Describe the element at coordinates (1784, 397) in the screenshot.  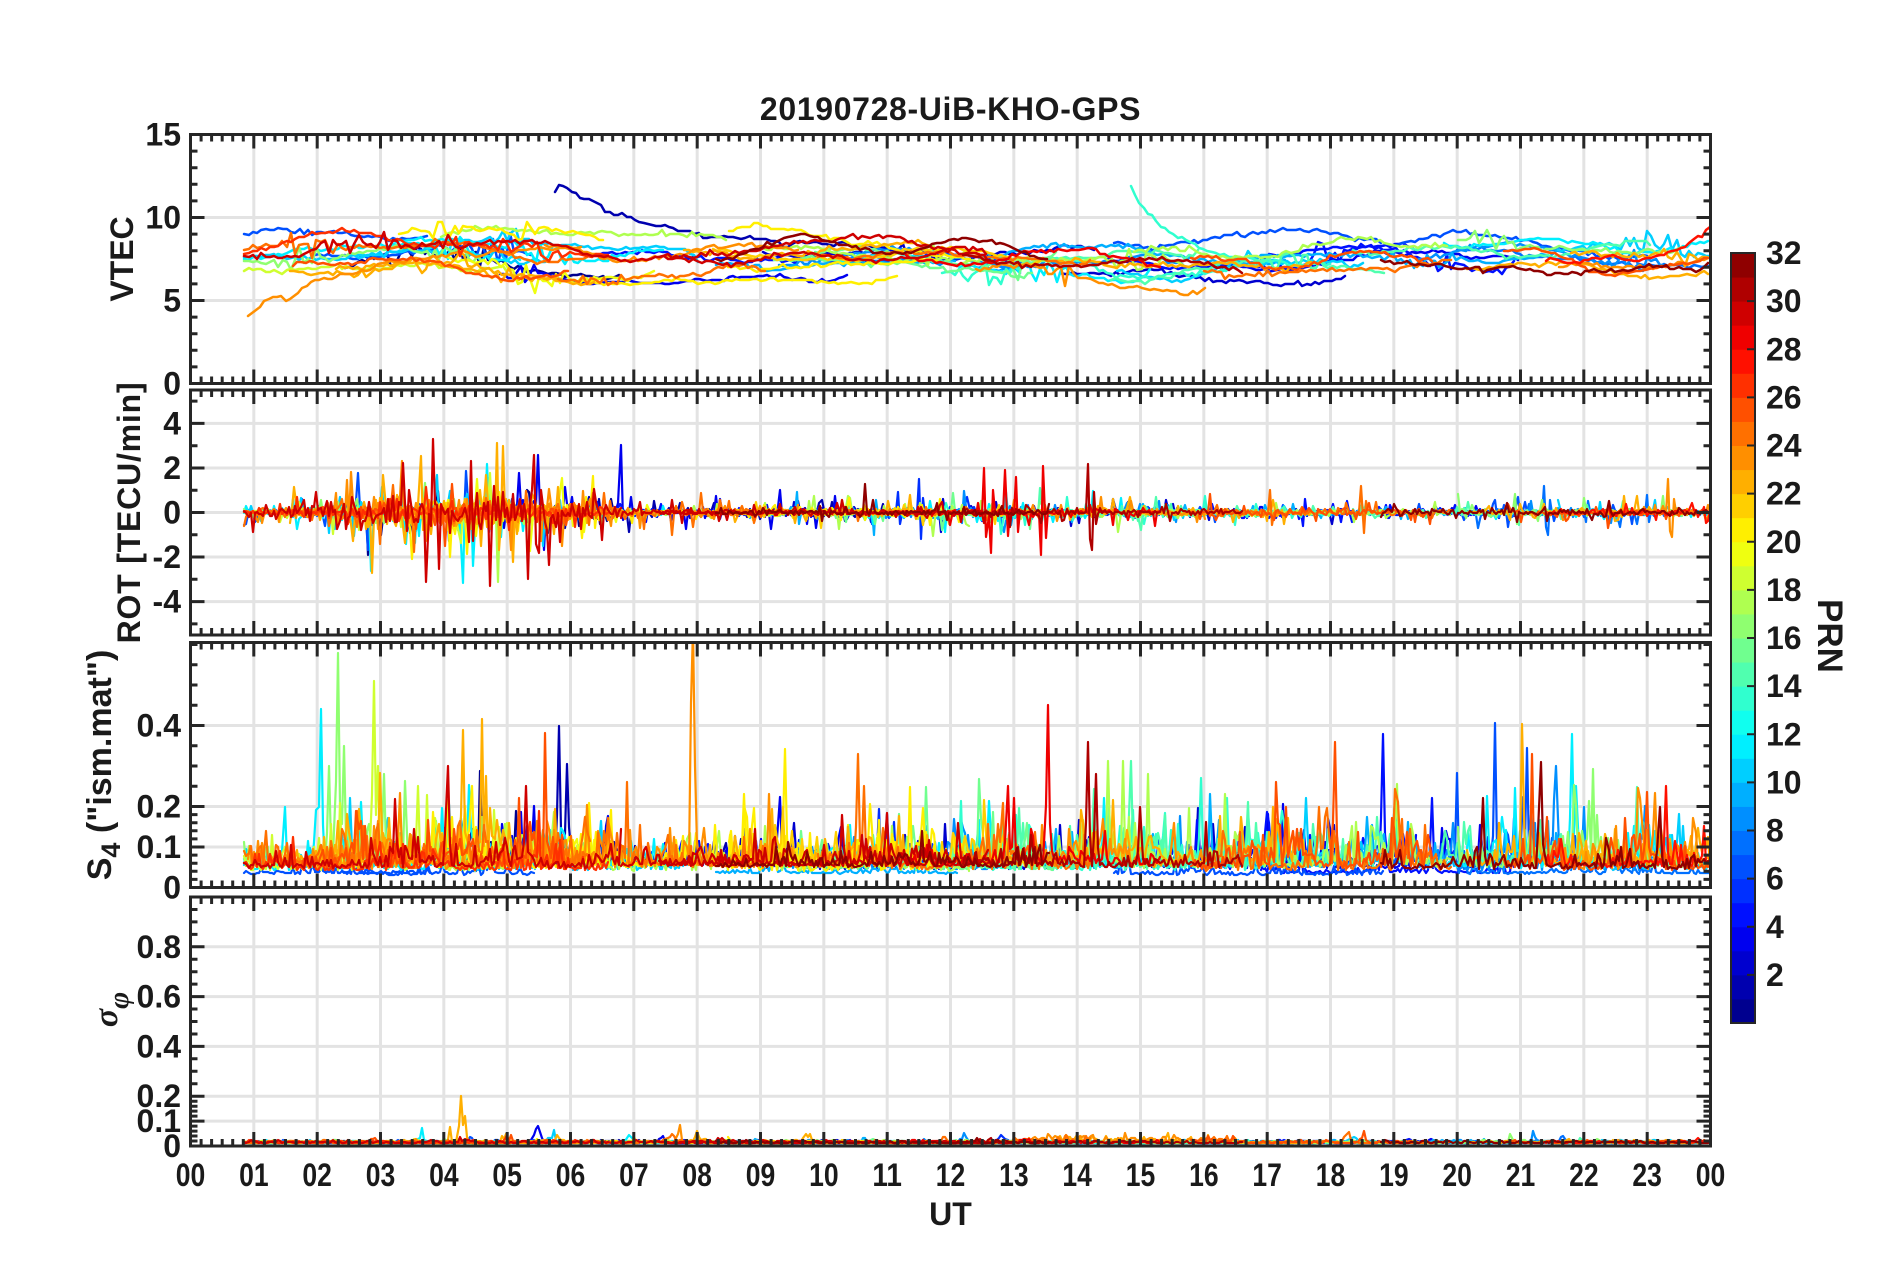
I see `svg-text: 26` at that location.